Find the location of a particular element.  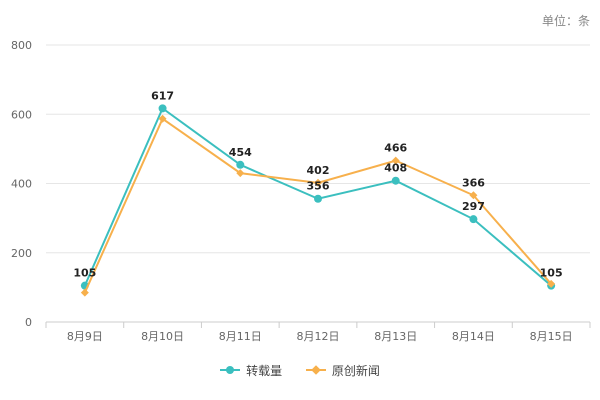

legend-marker-circle is located at coordinates (230, 370).